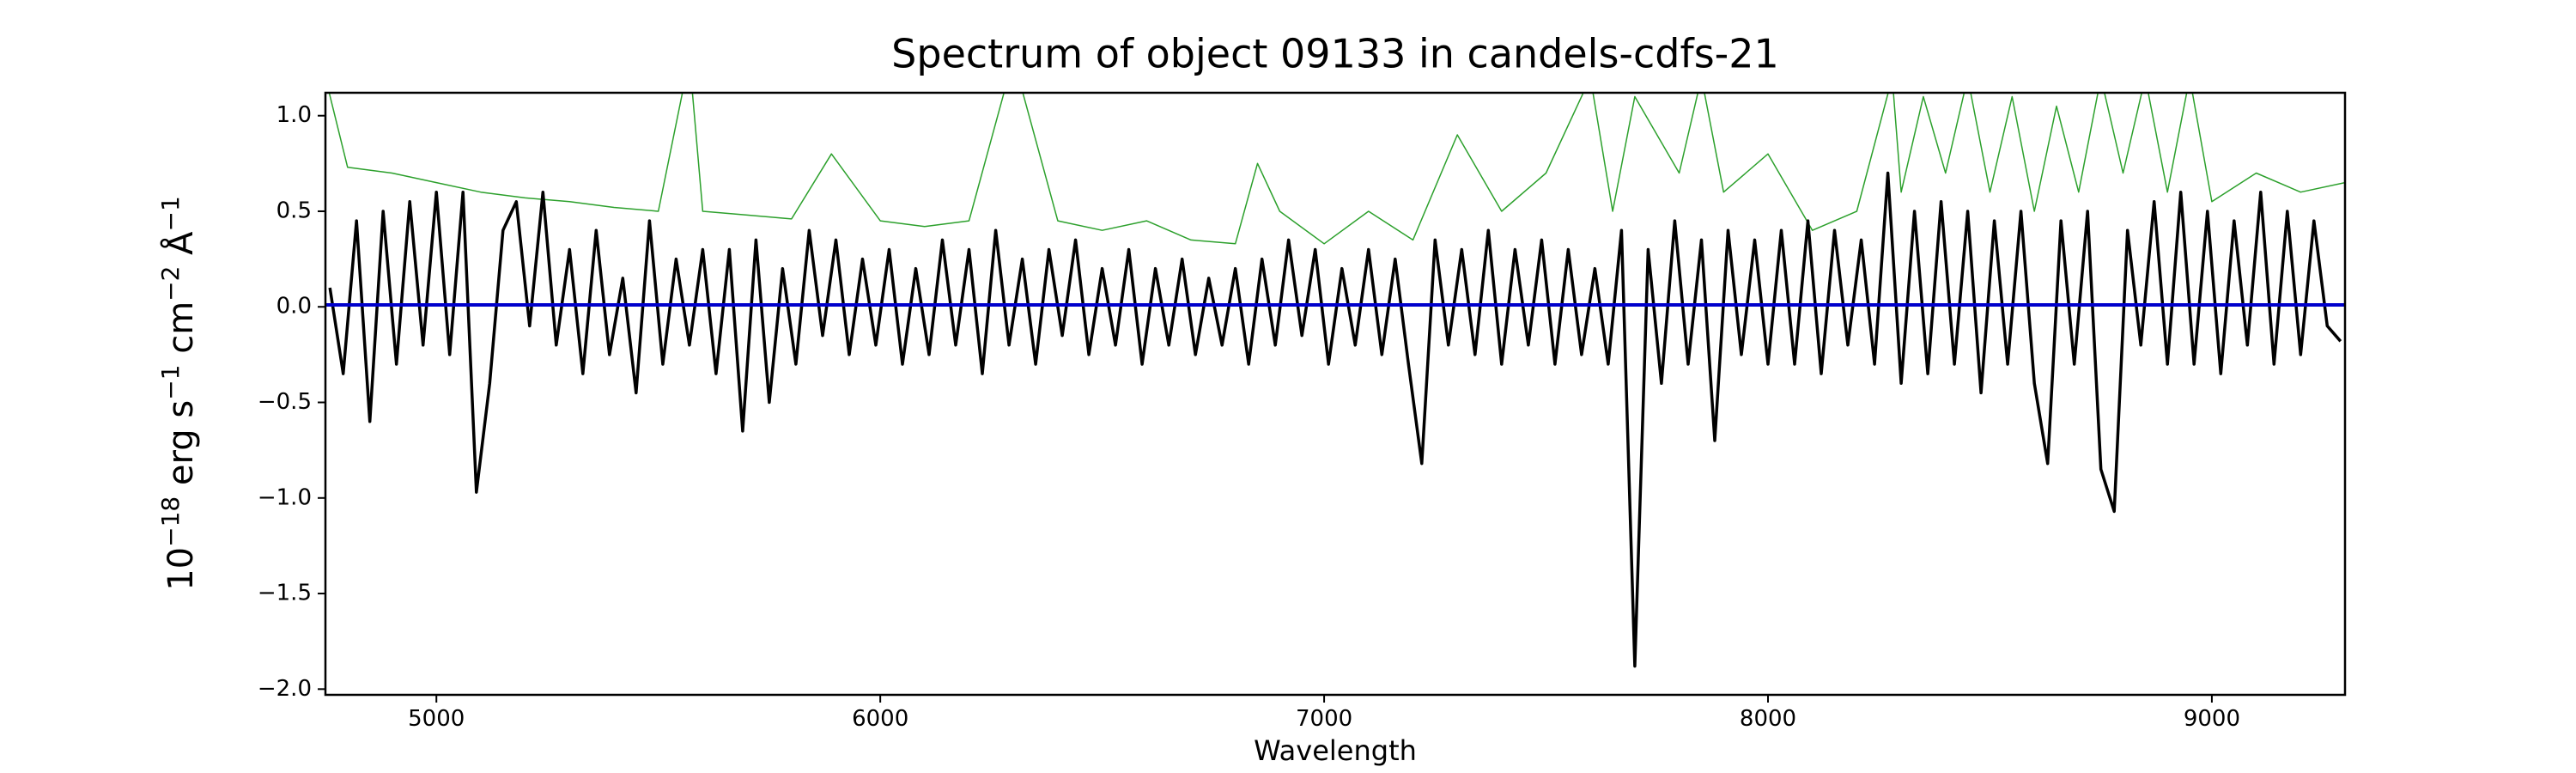 Image resolution: width=2576 pixels, height=773 pixels. Describe the element at coordinates (170, 283) in the screenshot. I see `y-axis-label-part: −2` at that location.